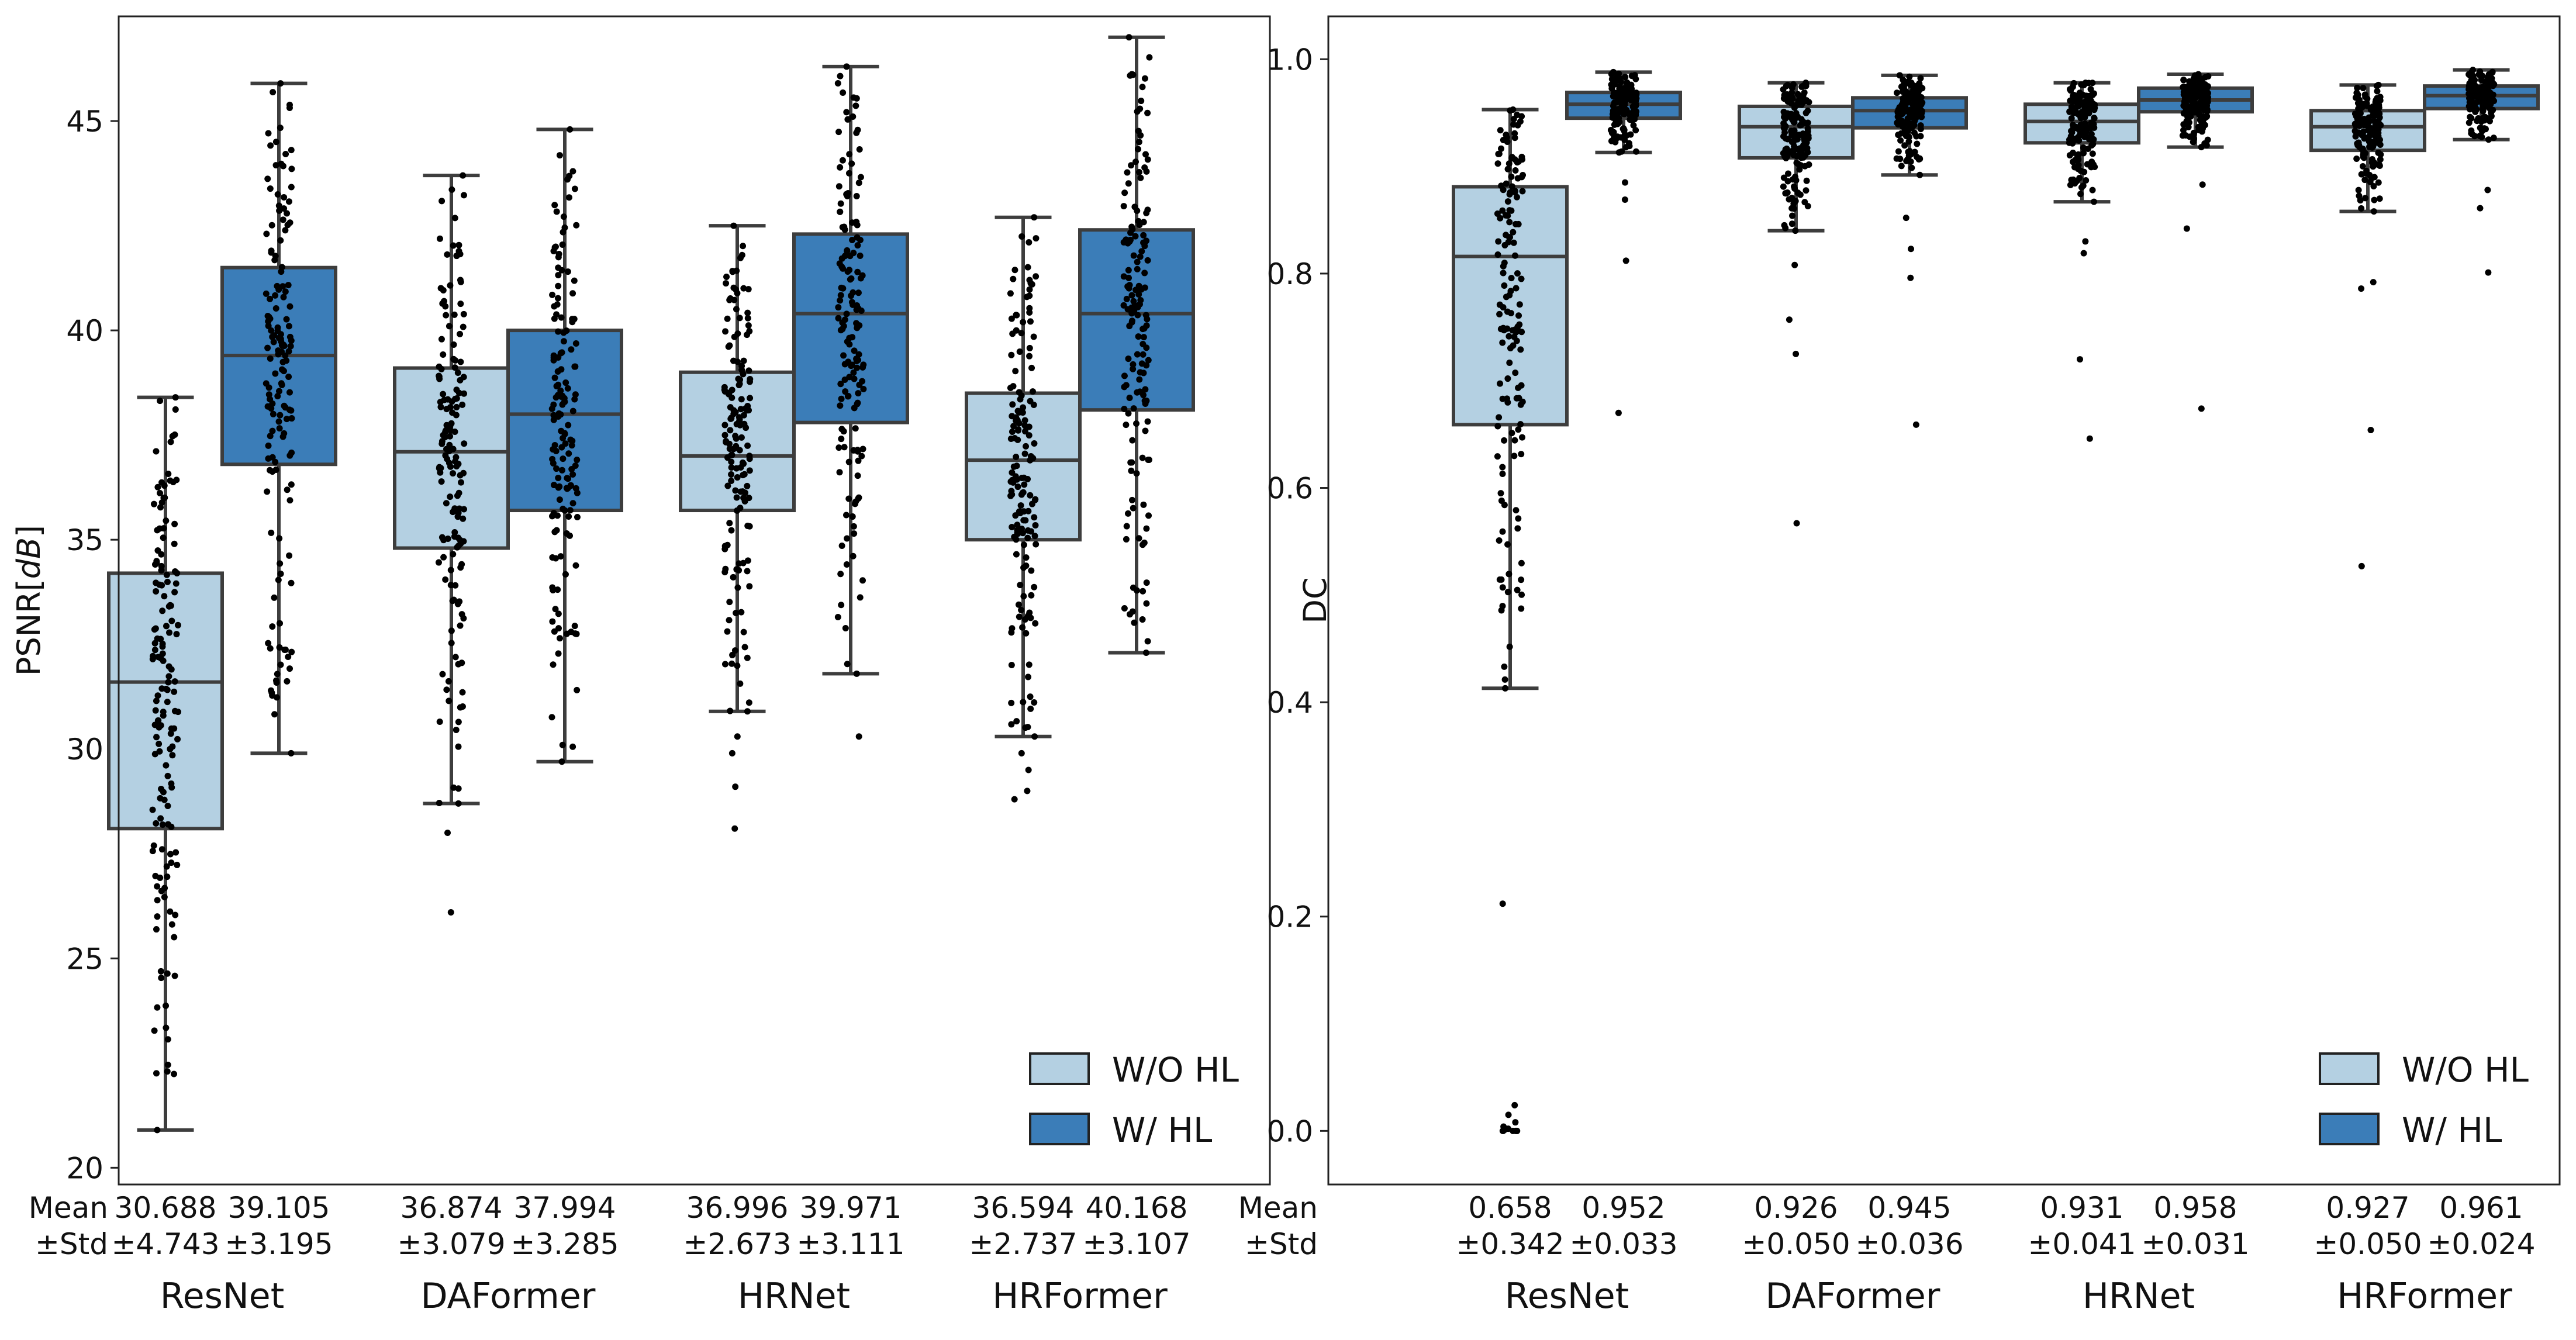 This screenshot has width=2576, height=1340. Describe the element at coordinates (1059, 1129) in the screenshot. I see `legend-swatch` at that location.